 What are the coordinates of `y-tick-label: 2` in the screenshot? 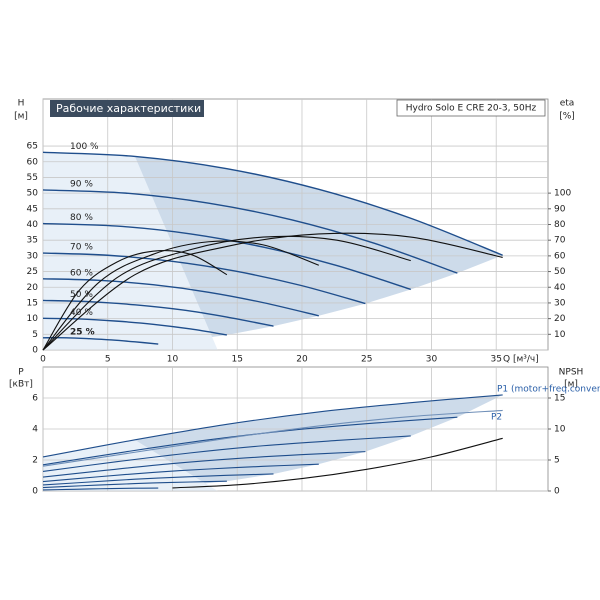 It's located at (35, 461).